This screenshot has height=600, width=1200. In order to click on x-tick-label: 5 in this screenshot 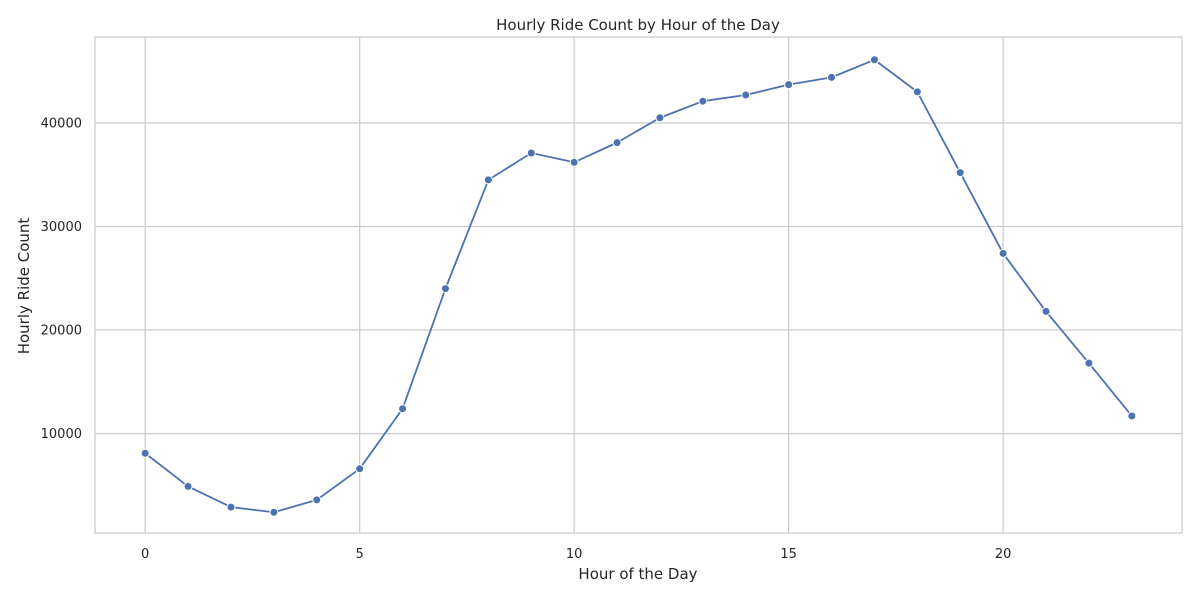, I will do `click(360, 554)`.